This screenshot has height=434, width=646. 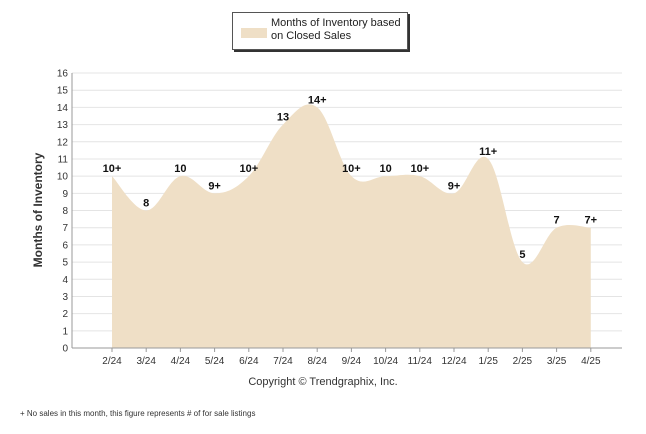 What do you see at coordinates (591, 361) in the screenshot?
I see `x-tick-label: 4/25` at bounding box center [591, 361].